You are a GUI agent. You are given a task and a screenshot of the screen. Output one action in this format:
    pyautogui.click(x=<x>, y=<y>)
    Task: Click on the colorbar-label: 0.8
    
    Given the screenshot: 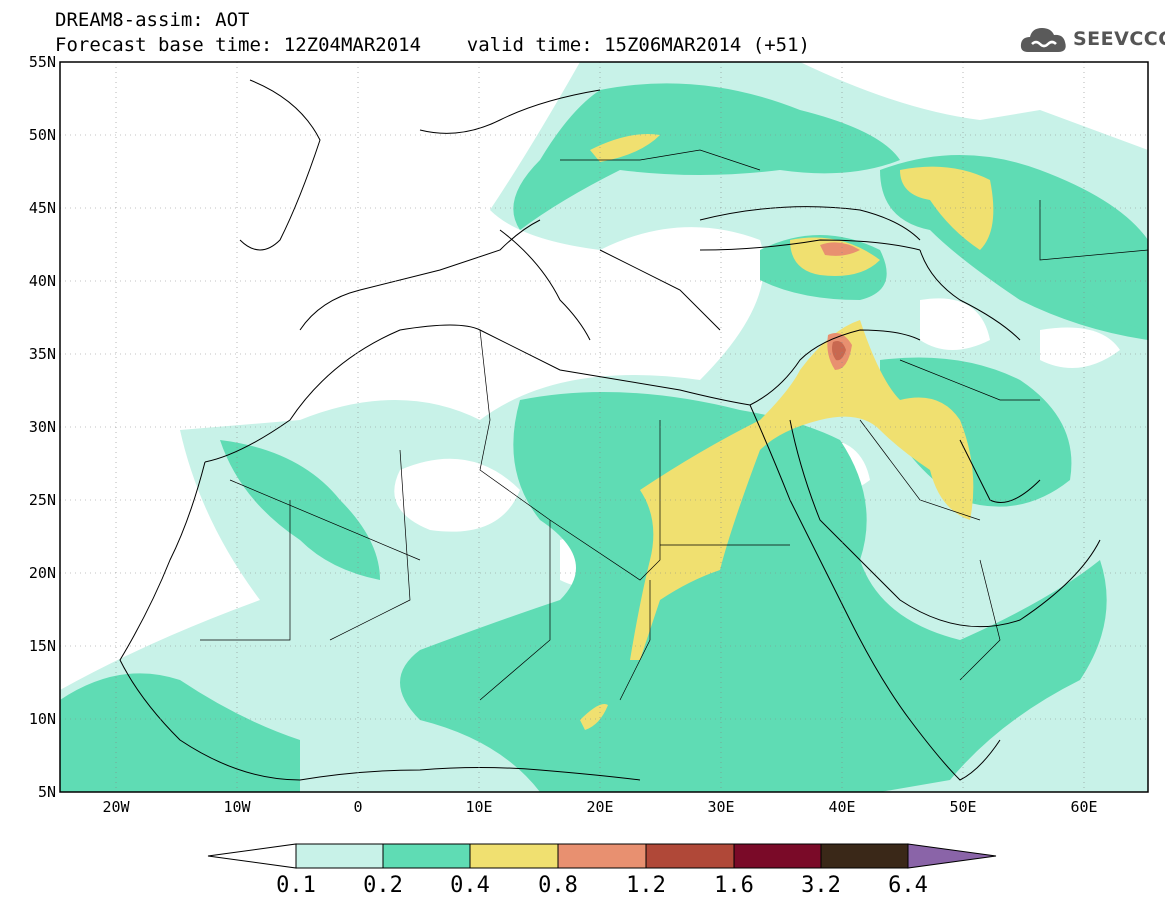 What is the action you would take?
    pyautogui.click(x=558, y=885)
    